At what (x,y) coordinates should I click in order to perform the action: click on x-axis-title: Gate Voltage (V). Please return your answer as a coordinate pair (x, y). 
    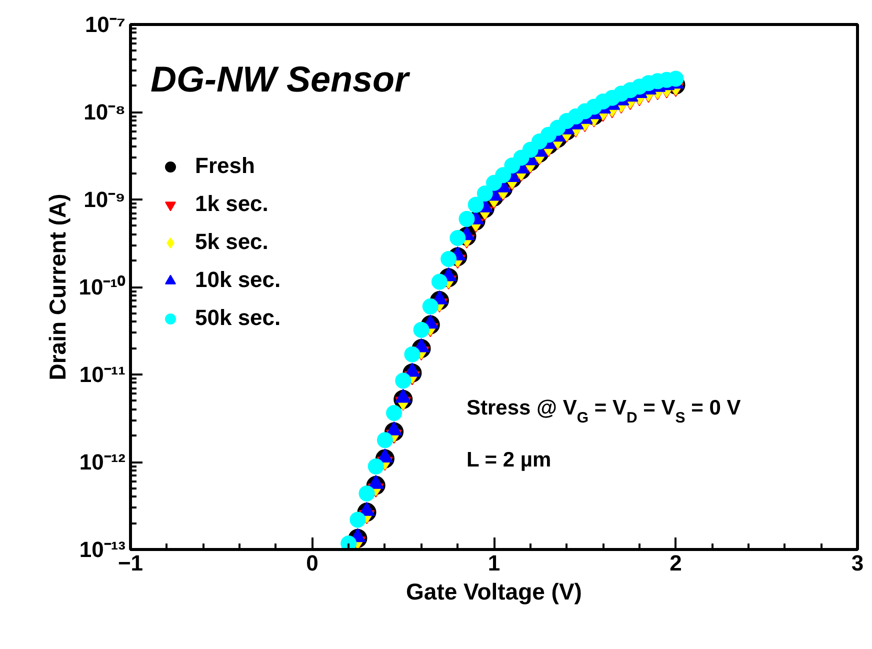
    Looking at the image, I should click on (494, 591).